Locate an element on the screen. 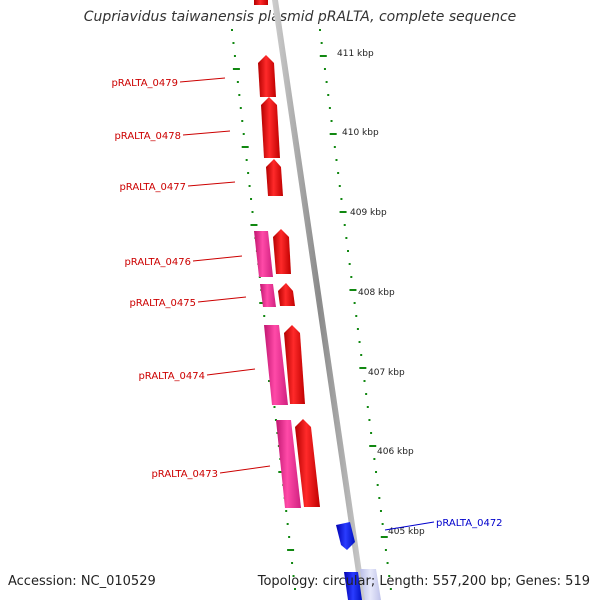 The image size is (600, 600). scale-label: 409 kbp is located at coordinates (368, 213).